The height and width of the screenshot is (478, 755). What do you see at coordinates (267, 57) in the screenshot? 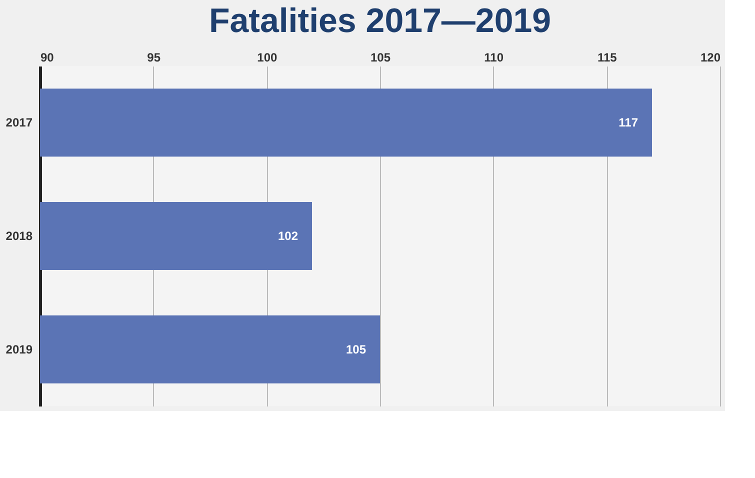
I see `x-tick-label: 100` at bounding box center [267, 57].